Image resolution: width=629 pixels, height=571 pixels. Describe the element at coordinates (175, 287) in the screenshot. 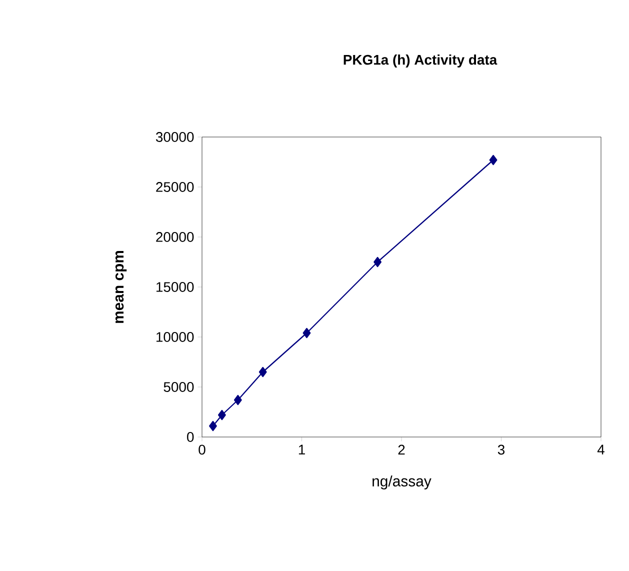

I see `y-tick-label: 15000` at that location.